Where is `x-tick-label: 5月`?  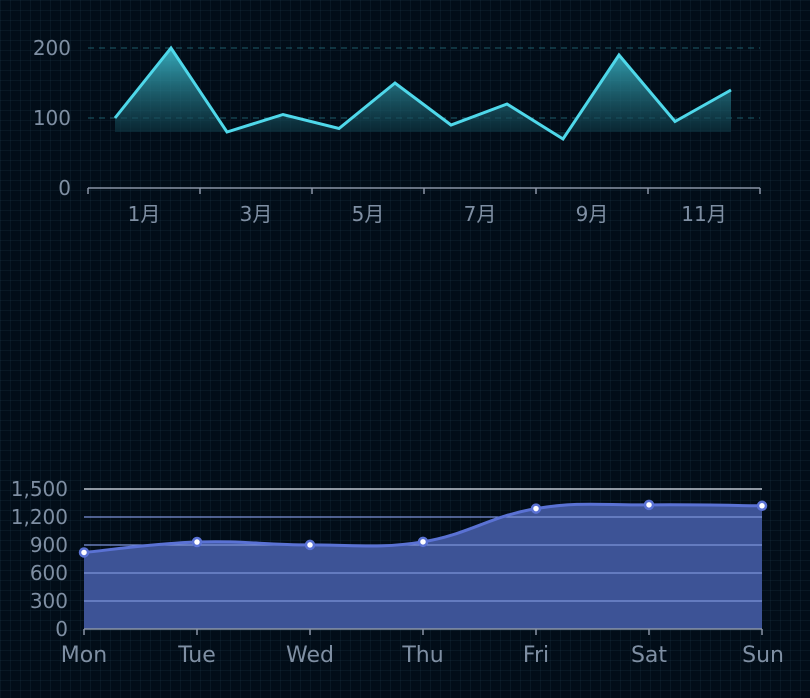 x-tick-label: 5月 is located at coordinates (368, 214).